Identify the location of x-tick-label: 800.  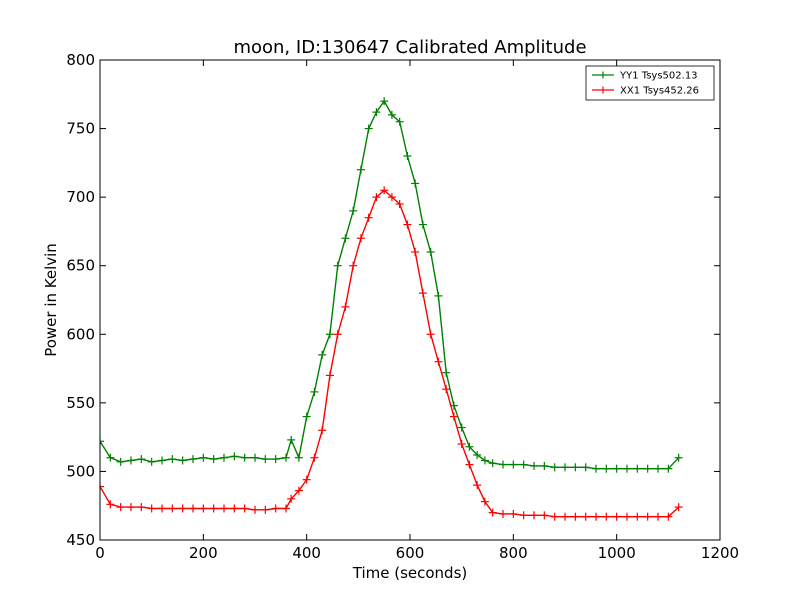
(513, 553).